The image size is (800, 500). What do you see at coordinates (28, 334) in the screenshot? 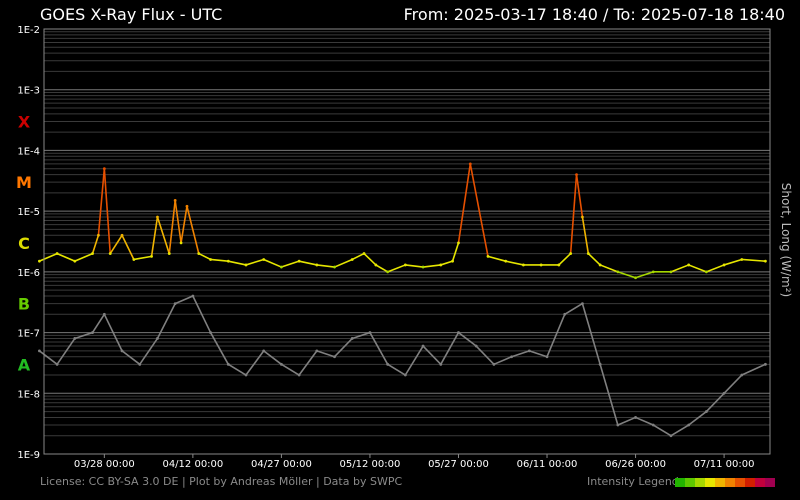
I see `y-tick-label: 1E-7` at bounding box center [28, 334].